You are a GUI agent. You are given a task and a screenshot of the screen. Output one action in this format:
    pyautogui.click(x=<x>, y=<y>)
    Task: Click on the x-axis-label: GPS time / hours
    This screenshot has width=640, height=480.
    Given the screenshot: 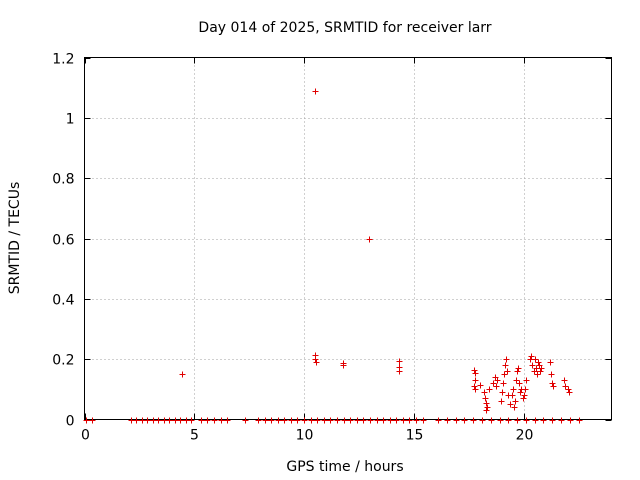 What is the action you would take?
    pyautogui.click(x=344, y=467)
    